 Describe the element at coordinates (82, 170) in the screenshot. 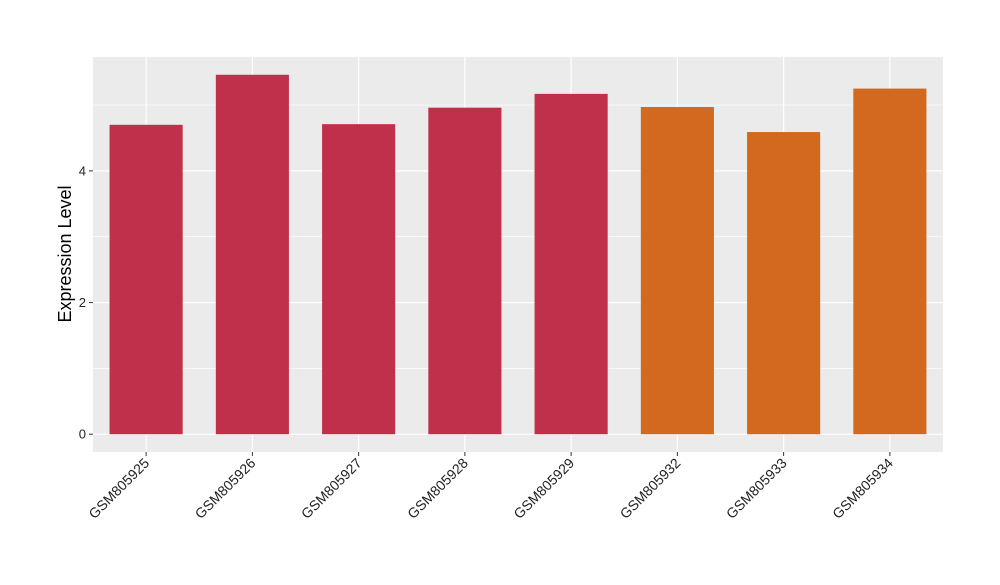

I see `y-tick-label: 4` at that location.